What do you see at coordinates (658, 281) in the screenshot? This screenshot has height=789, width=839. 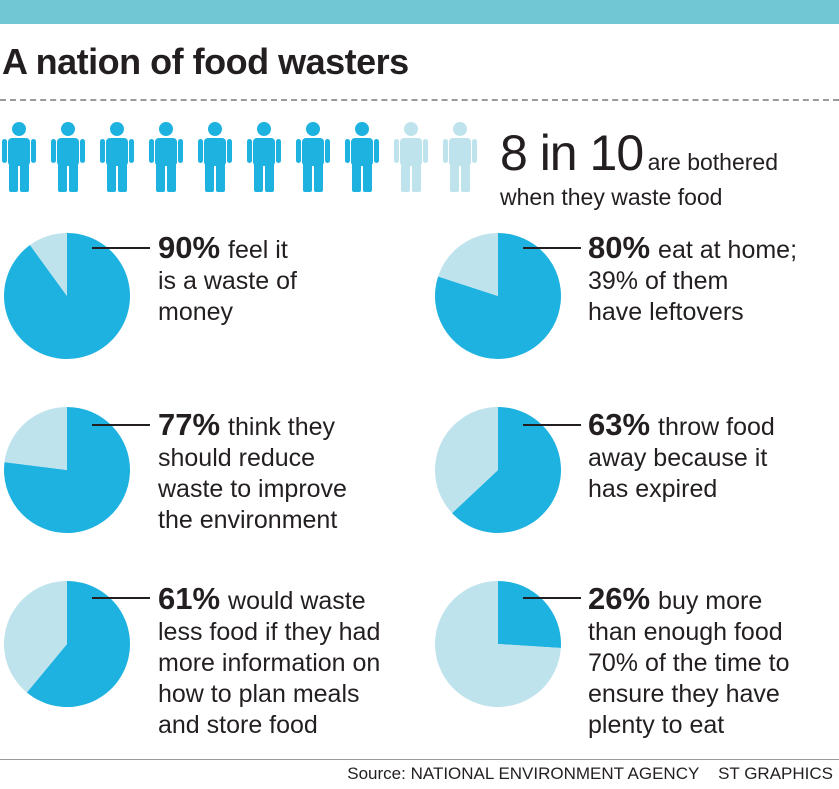 I see `stat-line-2-1: 39% of them` at bounding box center [658, 281].